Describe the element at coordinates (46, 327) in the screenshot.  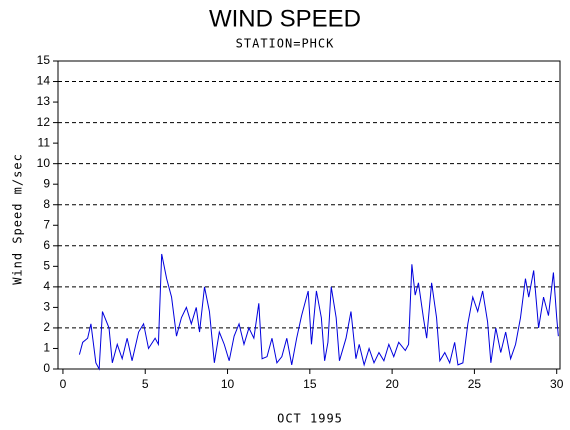
I see `y-tick-label: 2` at that location.